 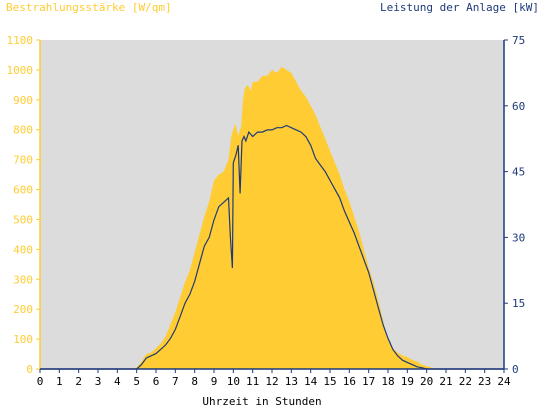 What do you see at coordinates (40, 381) in the screenshot?
I see `x-tick-label: 0` at bounding box center [40, 381].